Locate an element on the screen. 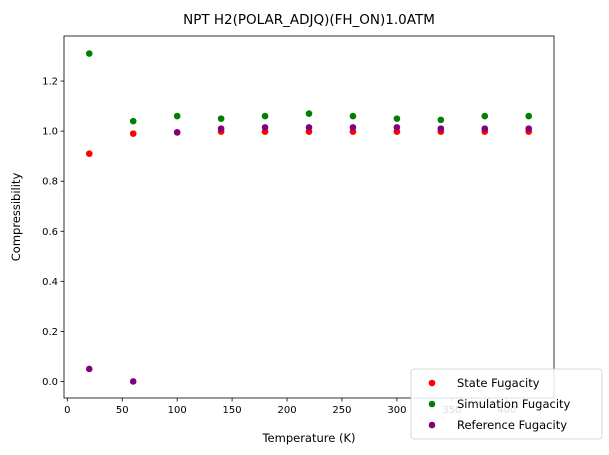 Image resolution: width=609 pixels, height=455 pixels. y-tick-label: 0.8 is located at coordinates (50, 182).